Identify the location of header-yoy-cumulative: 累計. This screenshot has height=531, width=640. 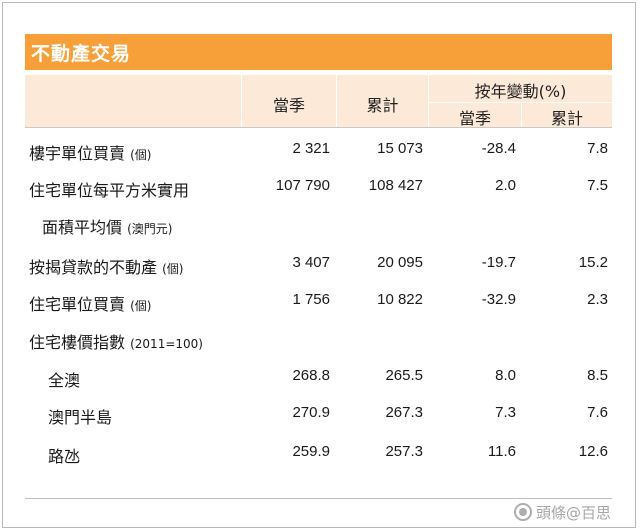
(566, 118).